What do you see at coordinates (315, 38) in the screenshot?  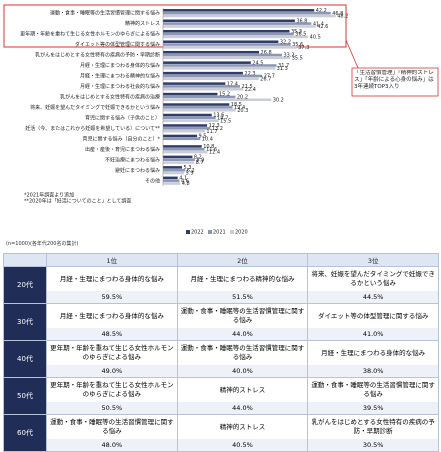 I see `value-label: 40.5` at bounding box center [315, 38].